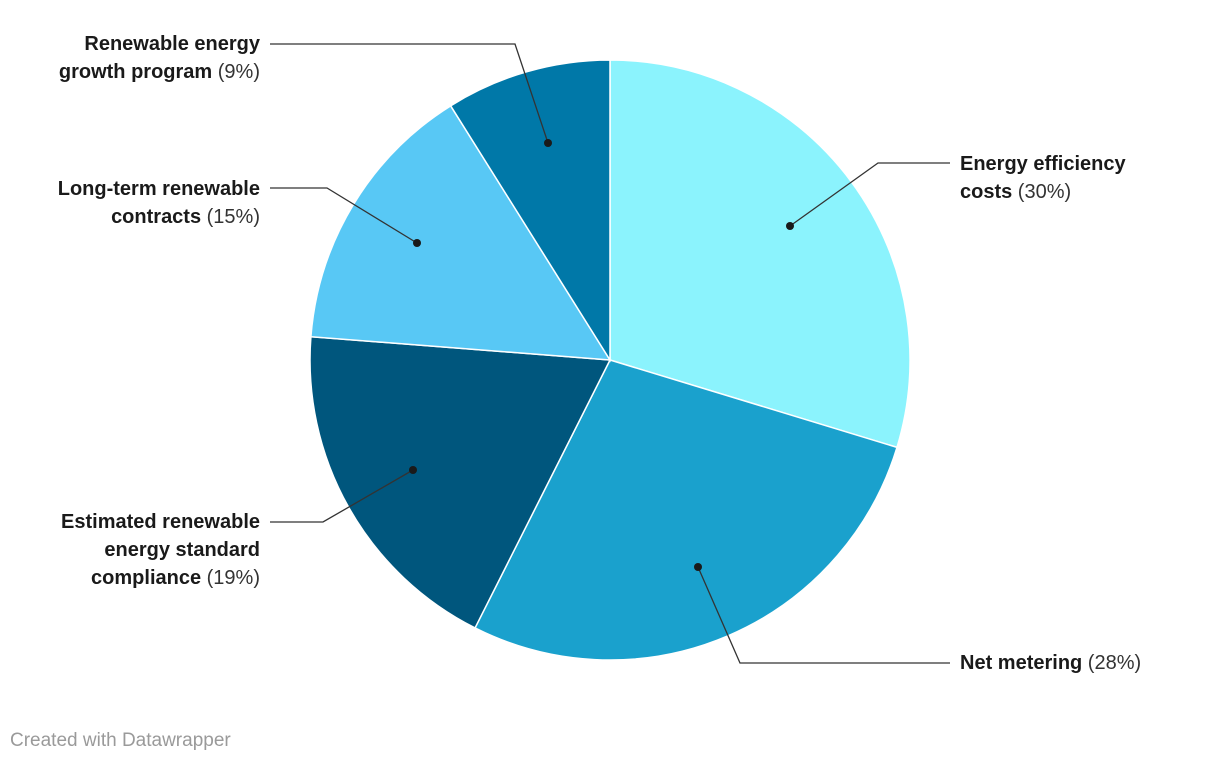 This screenshot has height=766, width=1220. What do you see at coordinates (1021, 663) in the screenshot?
I see `slice-label-name: Net metering` at bounding box center [1021, 663].